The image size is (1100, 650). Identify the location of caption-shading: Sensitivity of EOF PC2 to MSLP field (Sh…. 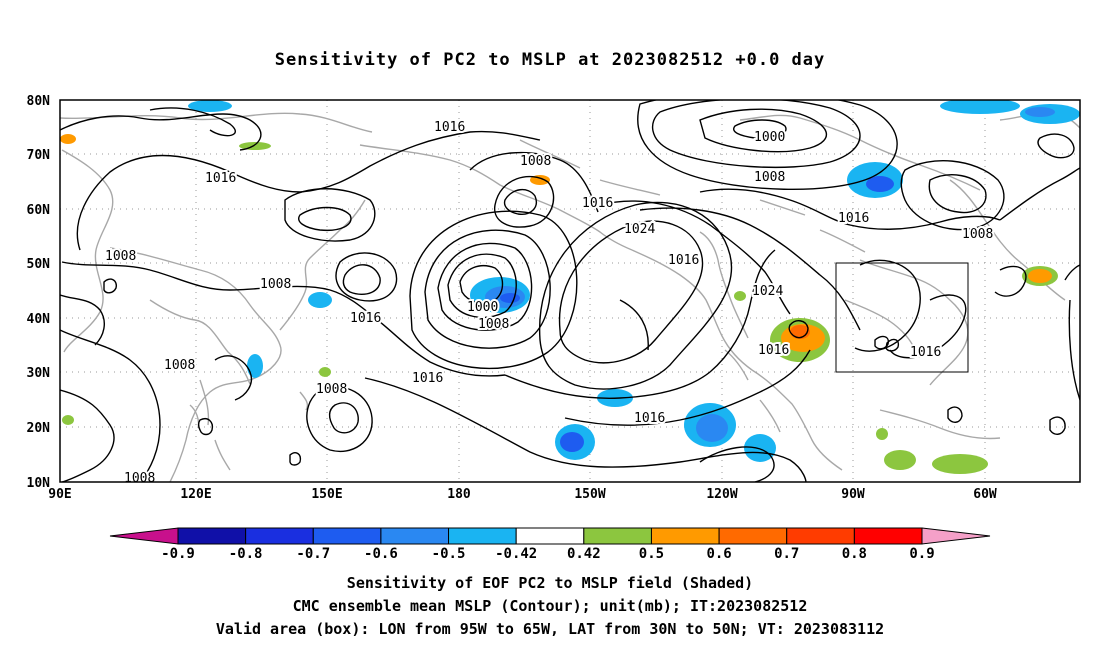
(550, 583).